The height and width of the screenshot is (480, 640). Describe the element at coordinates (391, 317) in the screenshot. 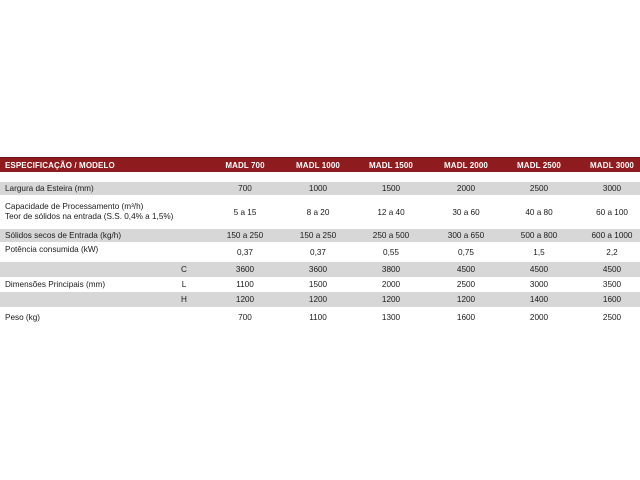

I see `table-cell: 1300` at that location.